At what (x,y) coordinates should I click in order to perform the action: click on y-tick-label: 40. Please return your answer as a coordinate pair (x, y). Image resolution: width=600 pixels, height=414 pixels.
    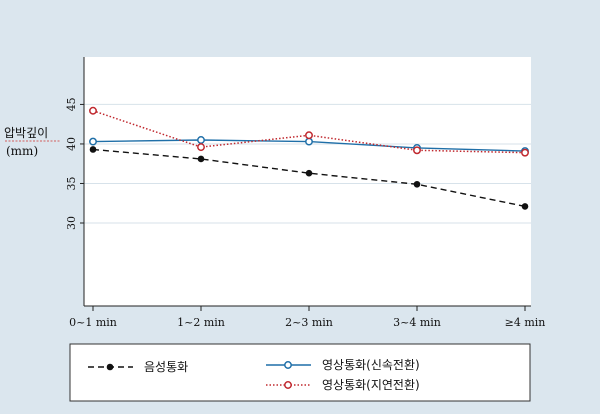
    Looking at the image, I should click on (71, 144).